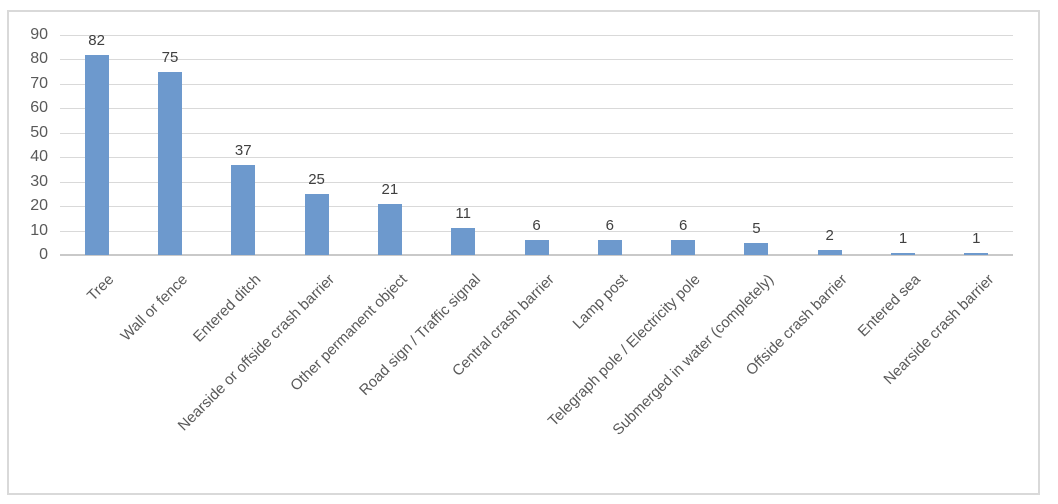 This screenshot has height=504, width=1058. What do you see at coordinates (39, 34) in the screenshot?
I see `y-tick-label: 90` at bounding box center [39, 34].